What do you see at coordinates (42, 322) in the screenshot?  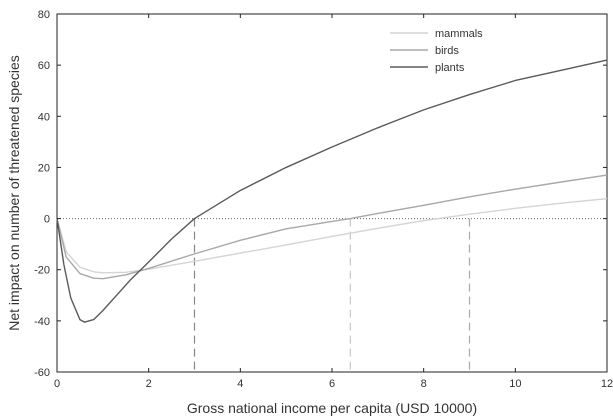 I see `y-tick-label: -40` at bounding box center [42, 322].